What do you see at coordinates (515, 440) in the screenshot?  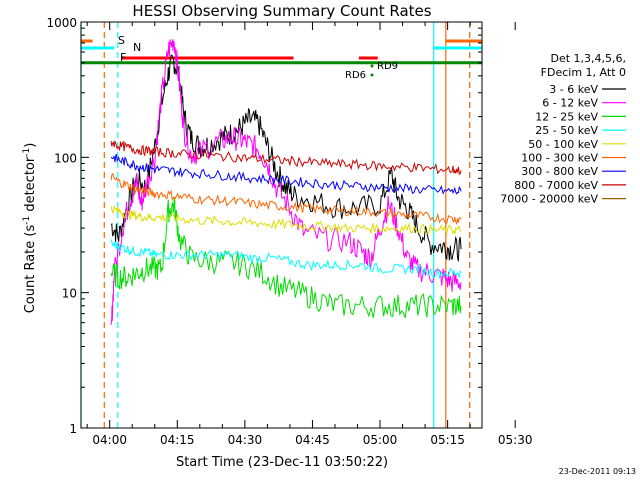 I see `x-tick-label: 05:30` at bounding box center [515, 440].